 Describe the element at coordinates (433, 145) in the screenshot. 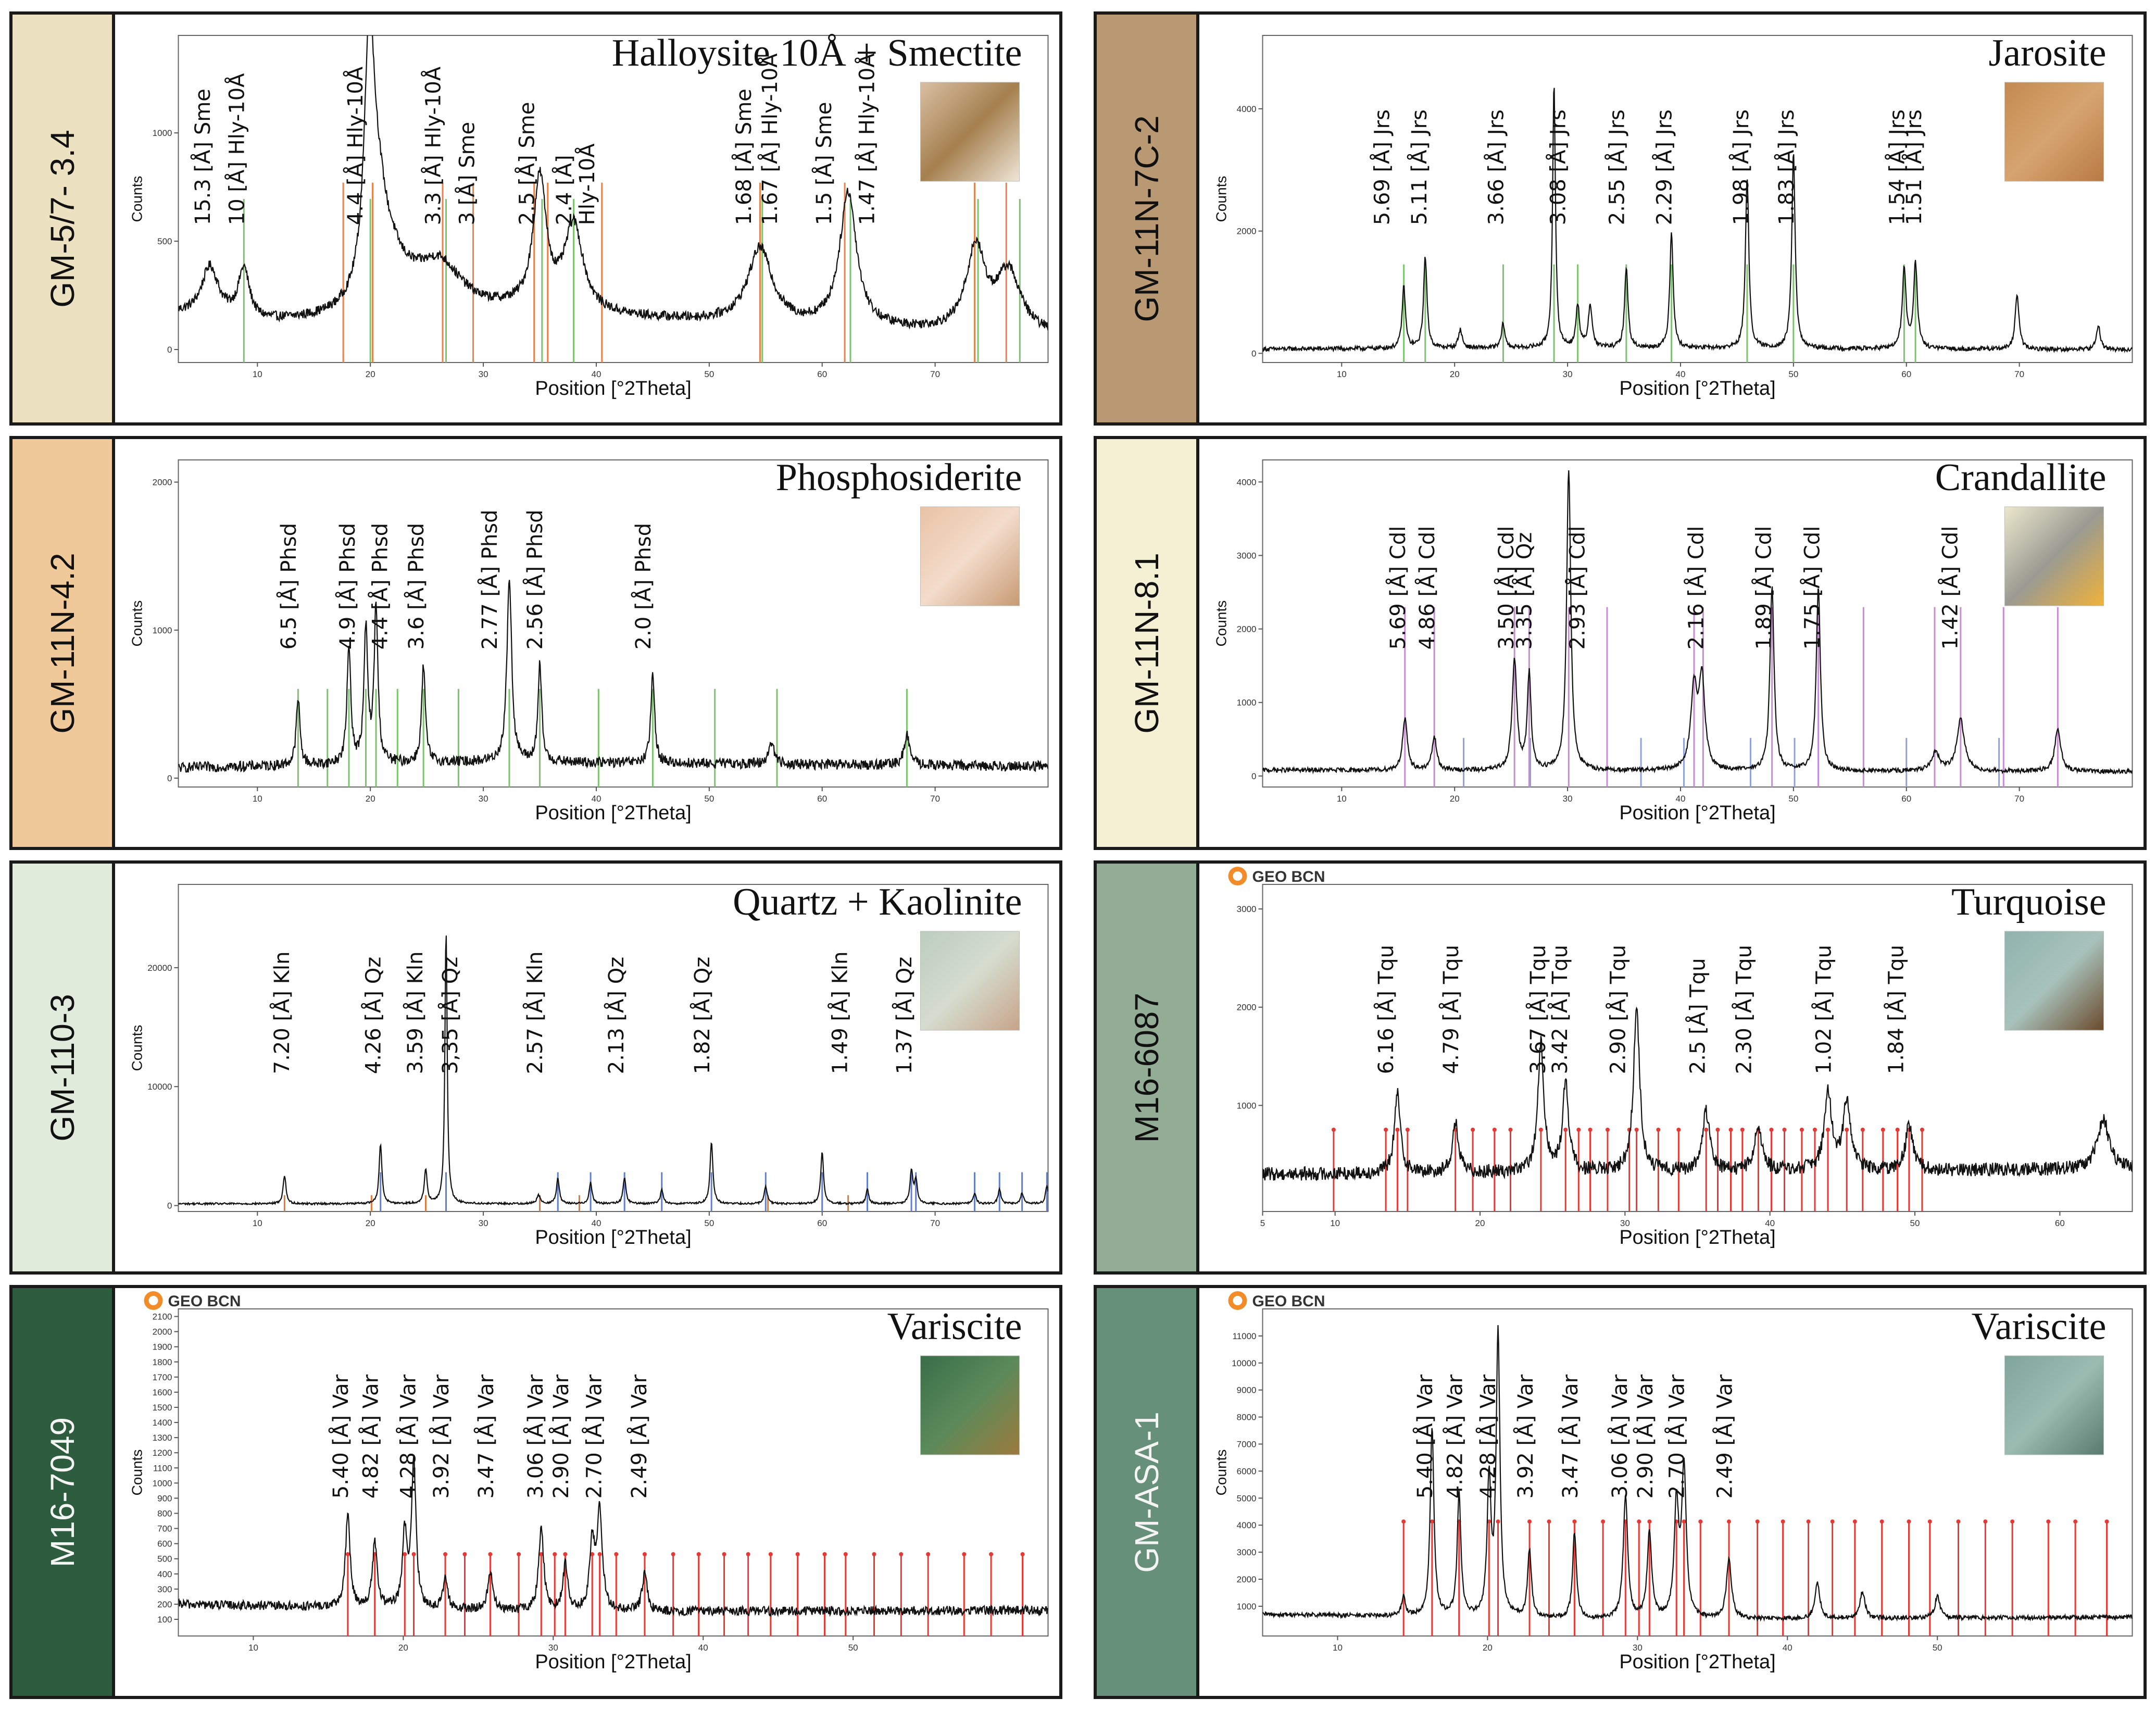

I see `peak-label: 3.3 [Å] Hly-10Å` at that location.